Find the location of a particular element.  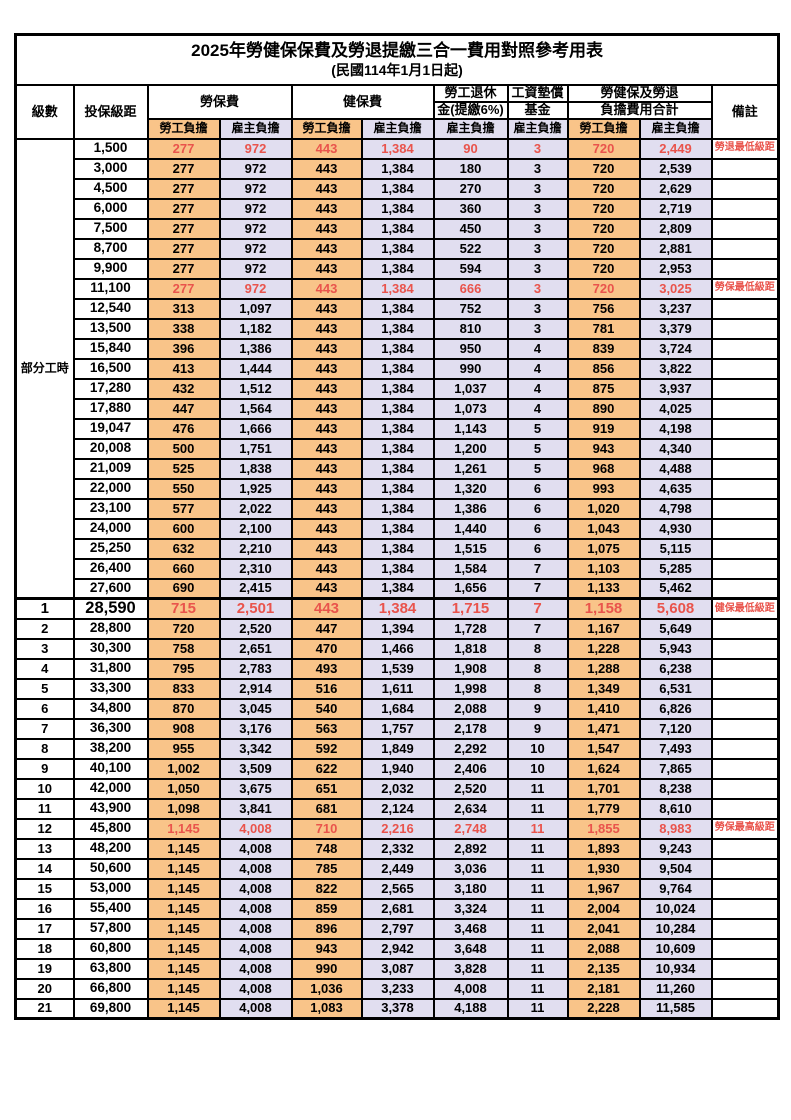

table-row: 7,500 277 972 443 1,384 450 3 720 2,809 is located at coordinates (398, 228).